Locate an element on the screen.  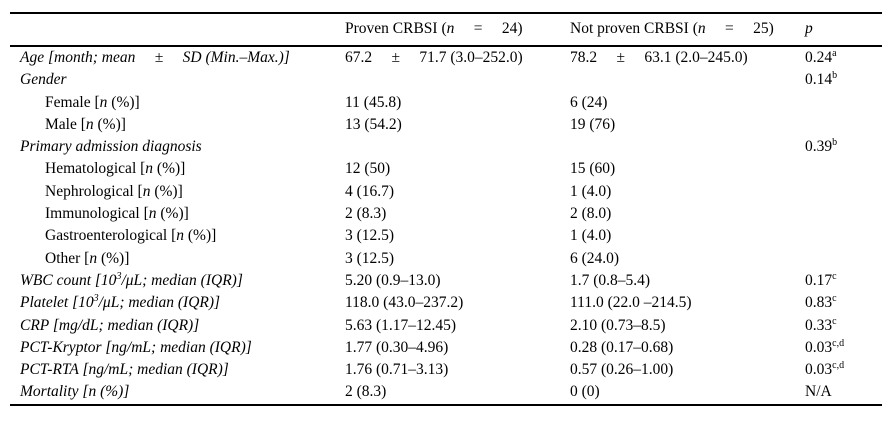
text-segment: 15 (60) is located at coordinates (593, 169).